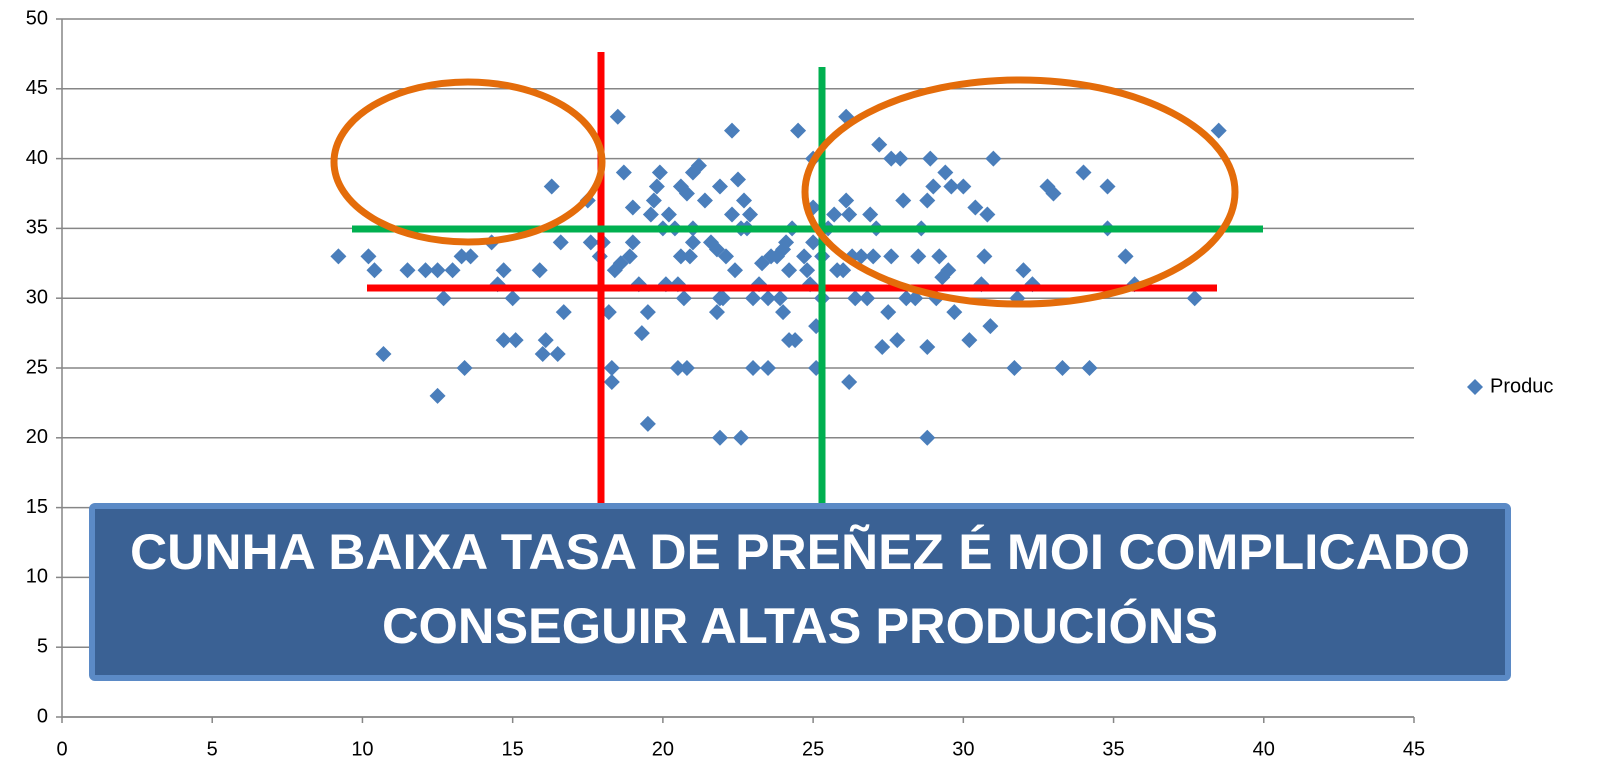 This screenshot has width=1612, height=784. Describe the element at coordinates (1414, 749) in the screenshot. I see `x-tick-label: 45` at that location.